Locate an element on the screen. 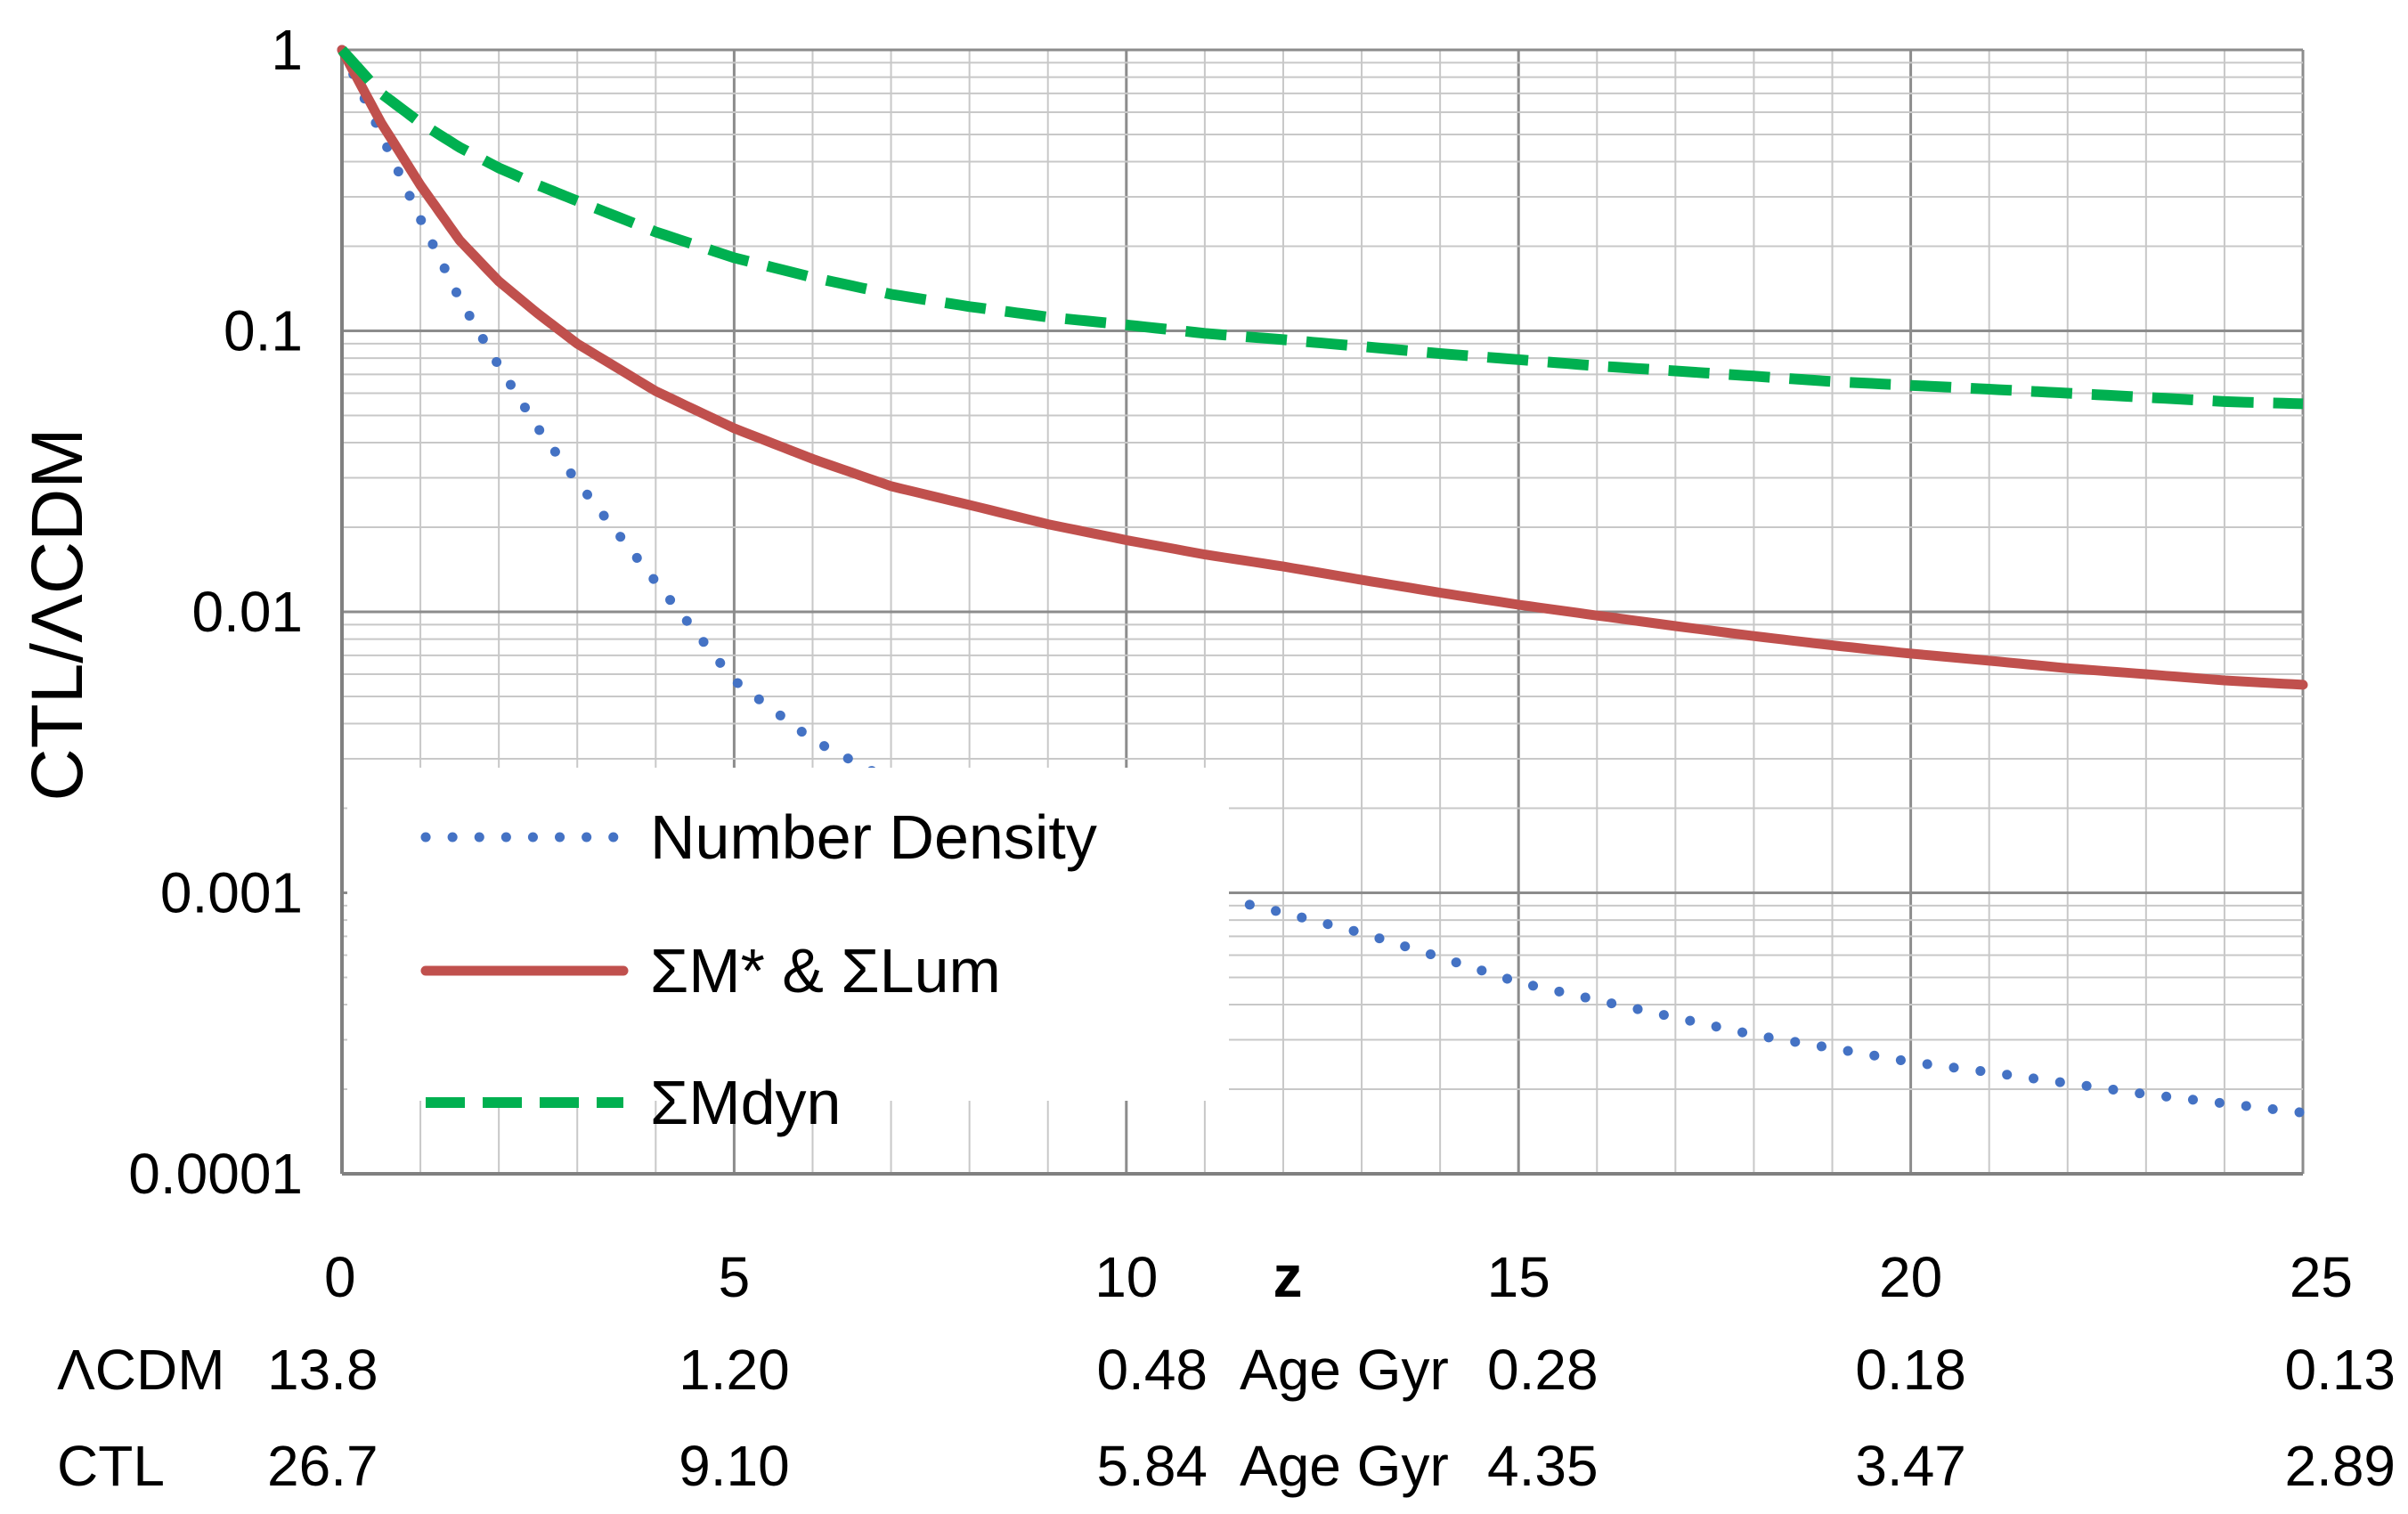  legend-label: ΣM* & ΣLum is located at coordinates (825, 971).